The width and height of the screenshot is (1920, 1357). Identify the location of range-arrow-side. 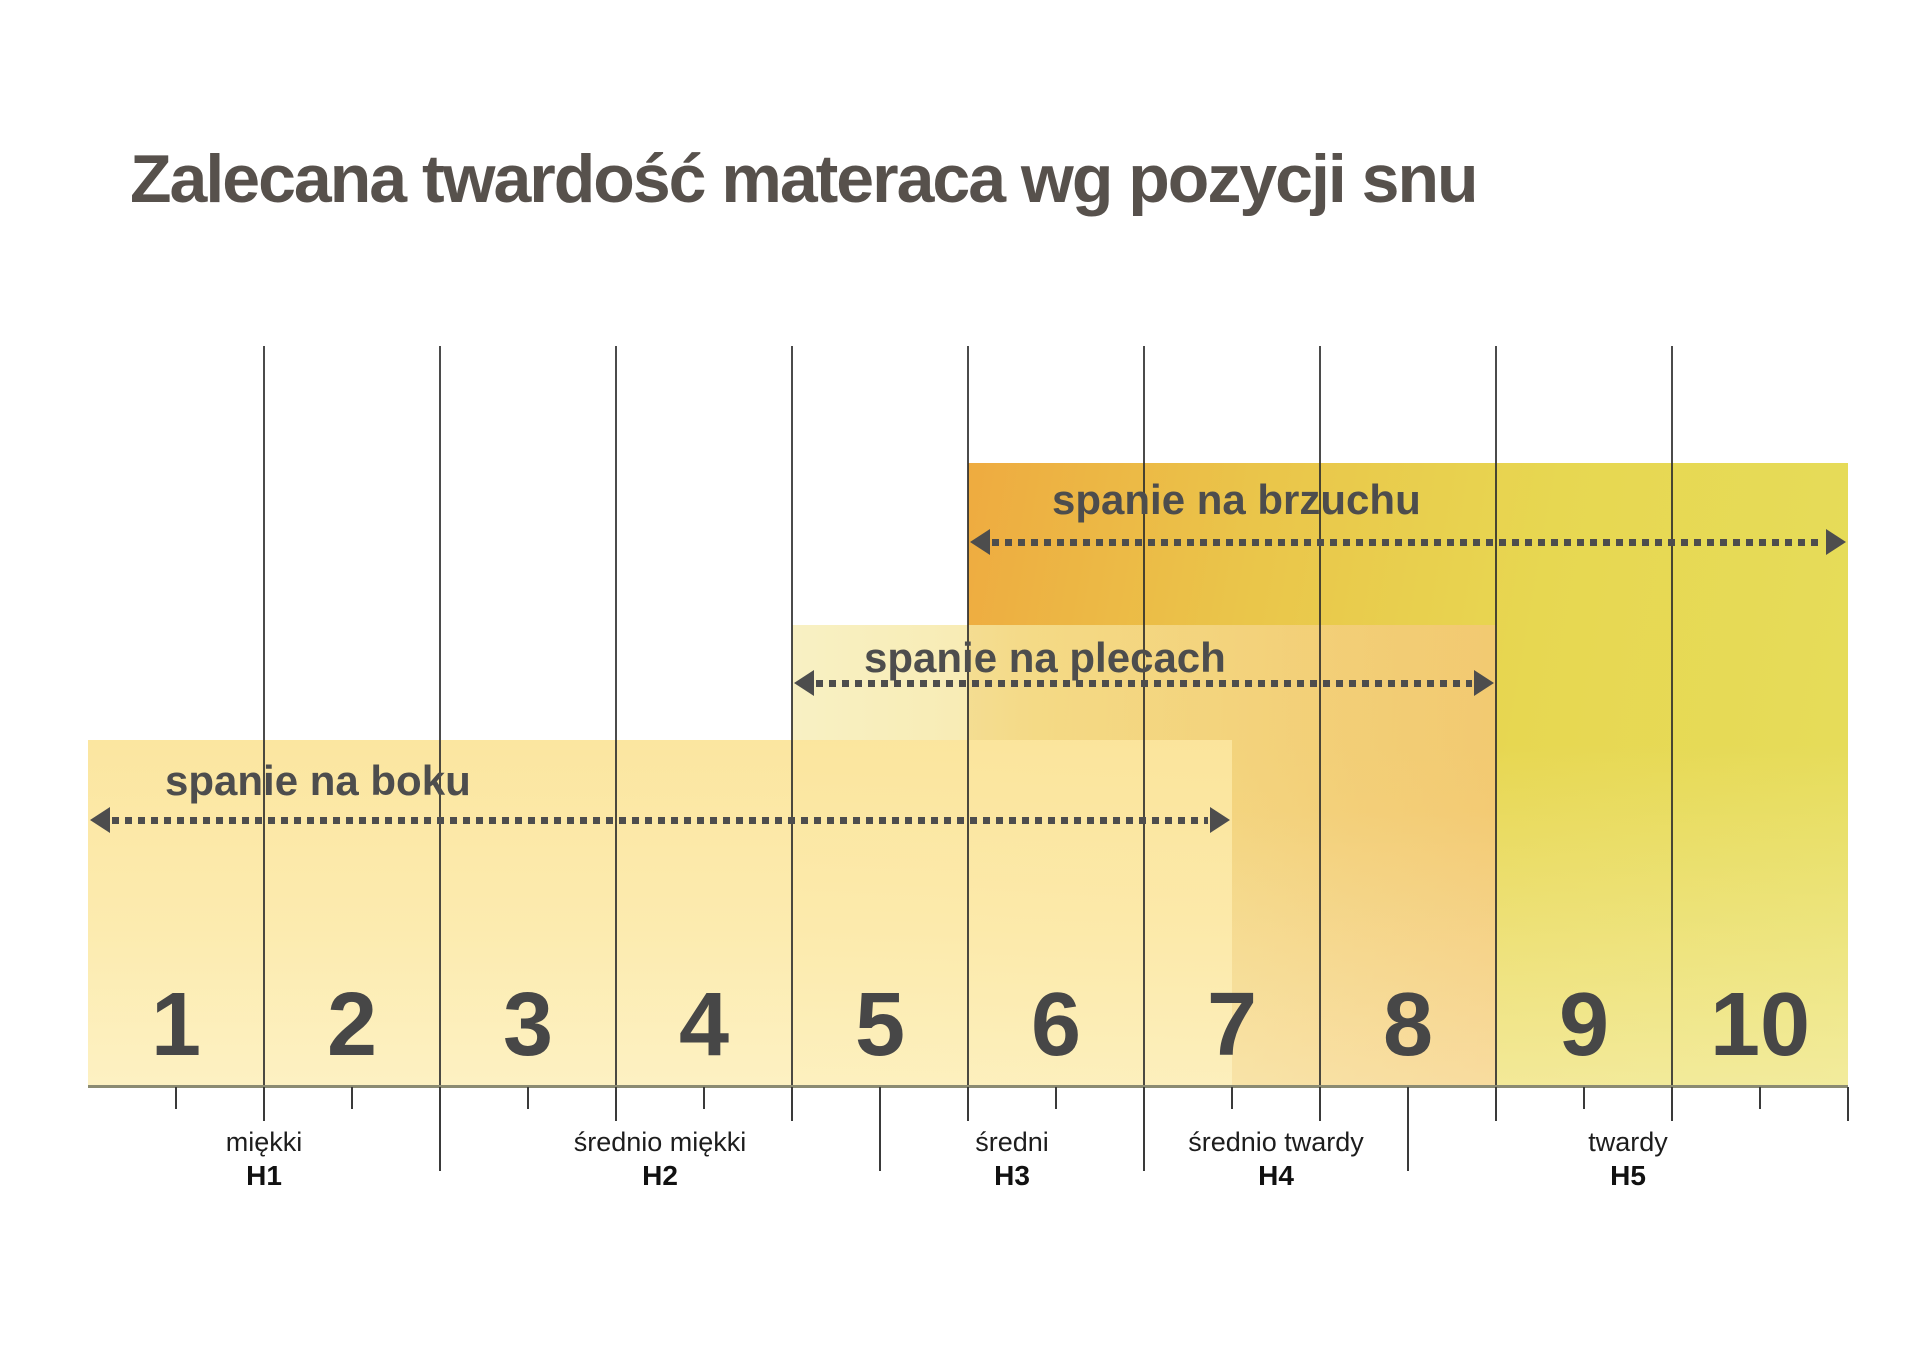
(660, 820).